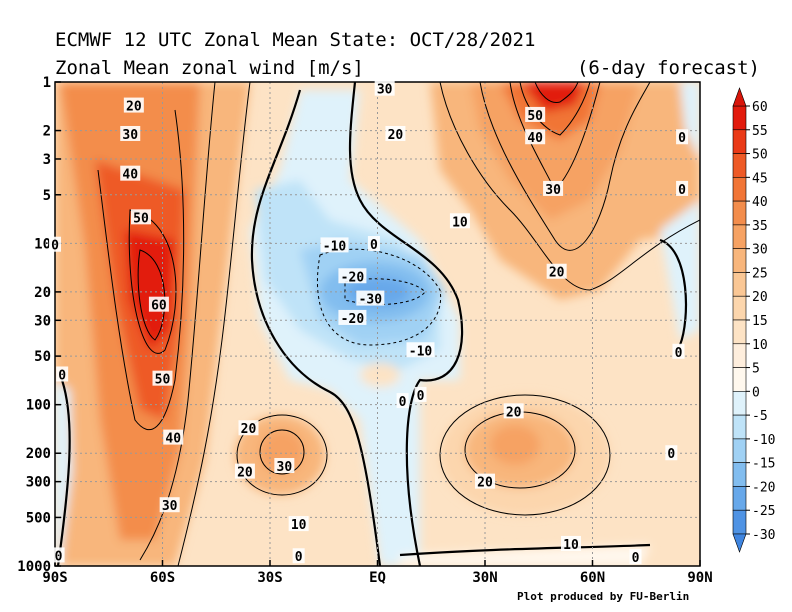 This screenshot has width=792, height=612. I want to click on colorbar-max-arrow, so click(739, 97).